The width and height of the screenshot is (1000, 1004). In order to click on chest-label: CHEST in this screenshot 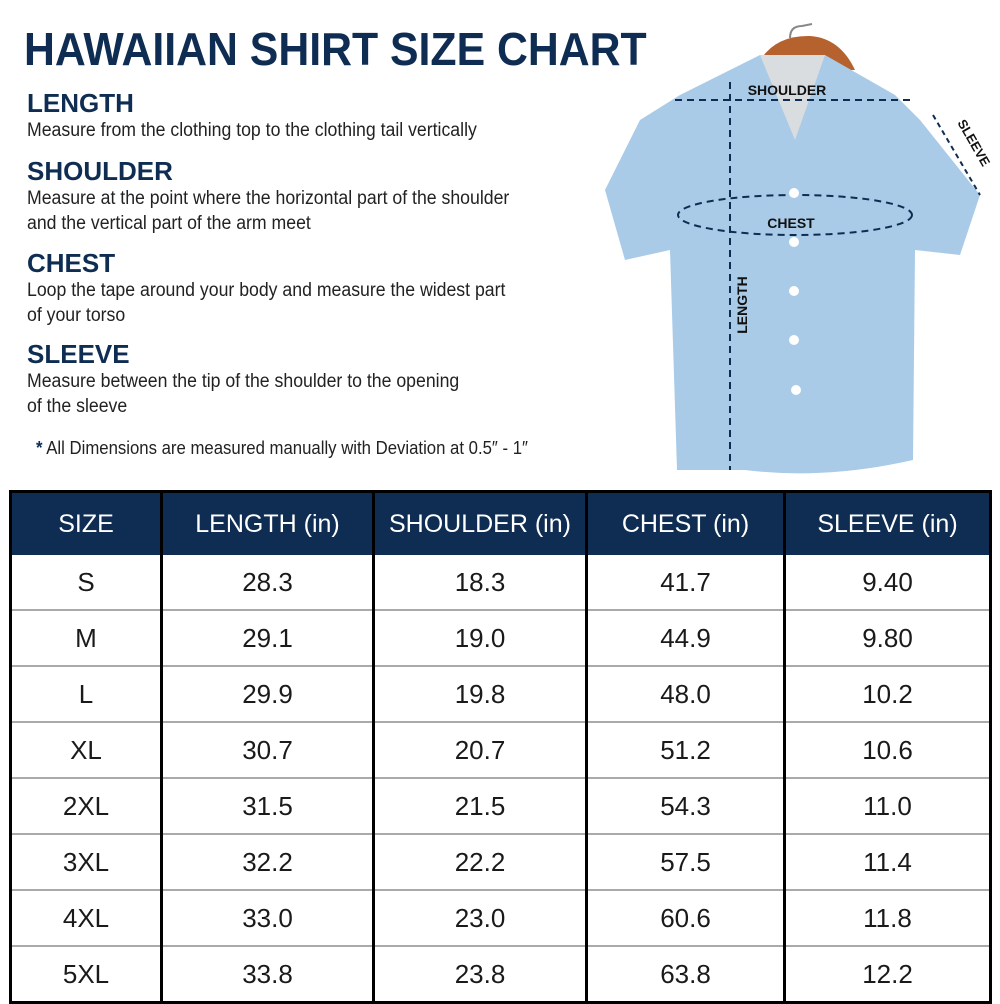, I will do `click(791, 223)`.